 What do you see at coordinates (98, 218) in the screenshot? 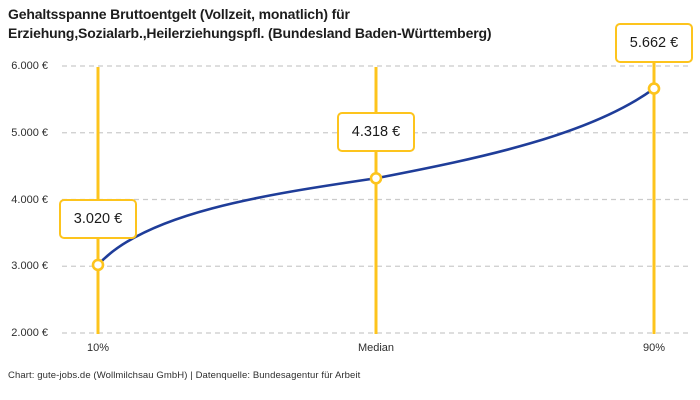
I see `value-label-box-10%: 3.020 €` at bounding box center [98, 218].